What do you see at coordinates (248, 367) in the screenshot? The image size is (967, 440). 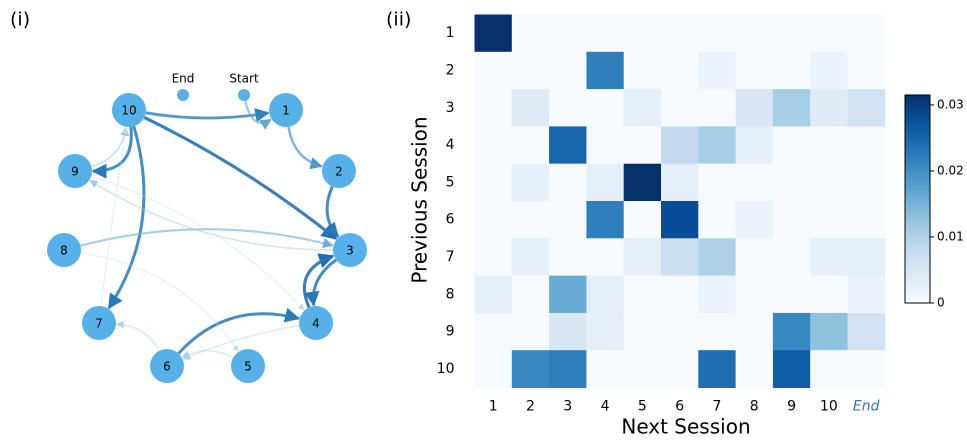 I see `node-label: 5` at bounding box center [248, 367].